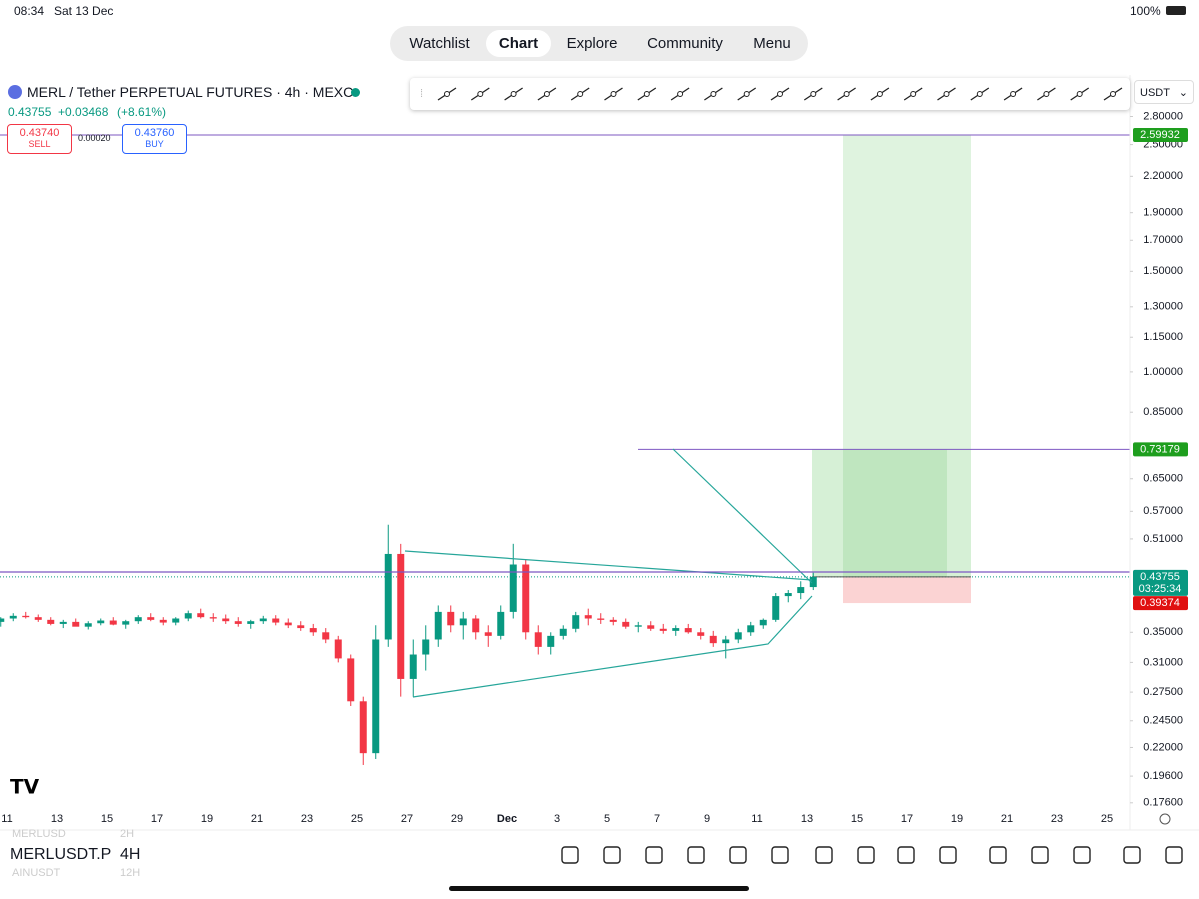  What do you see at coordinates (355, 92) in the screenshot?
I see `market-status` at bounding box center [355, 92].